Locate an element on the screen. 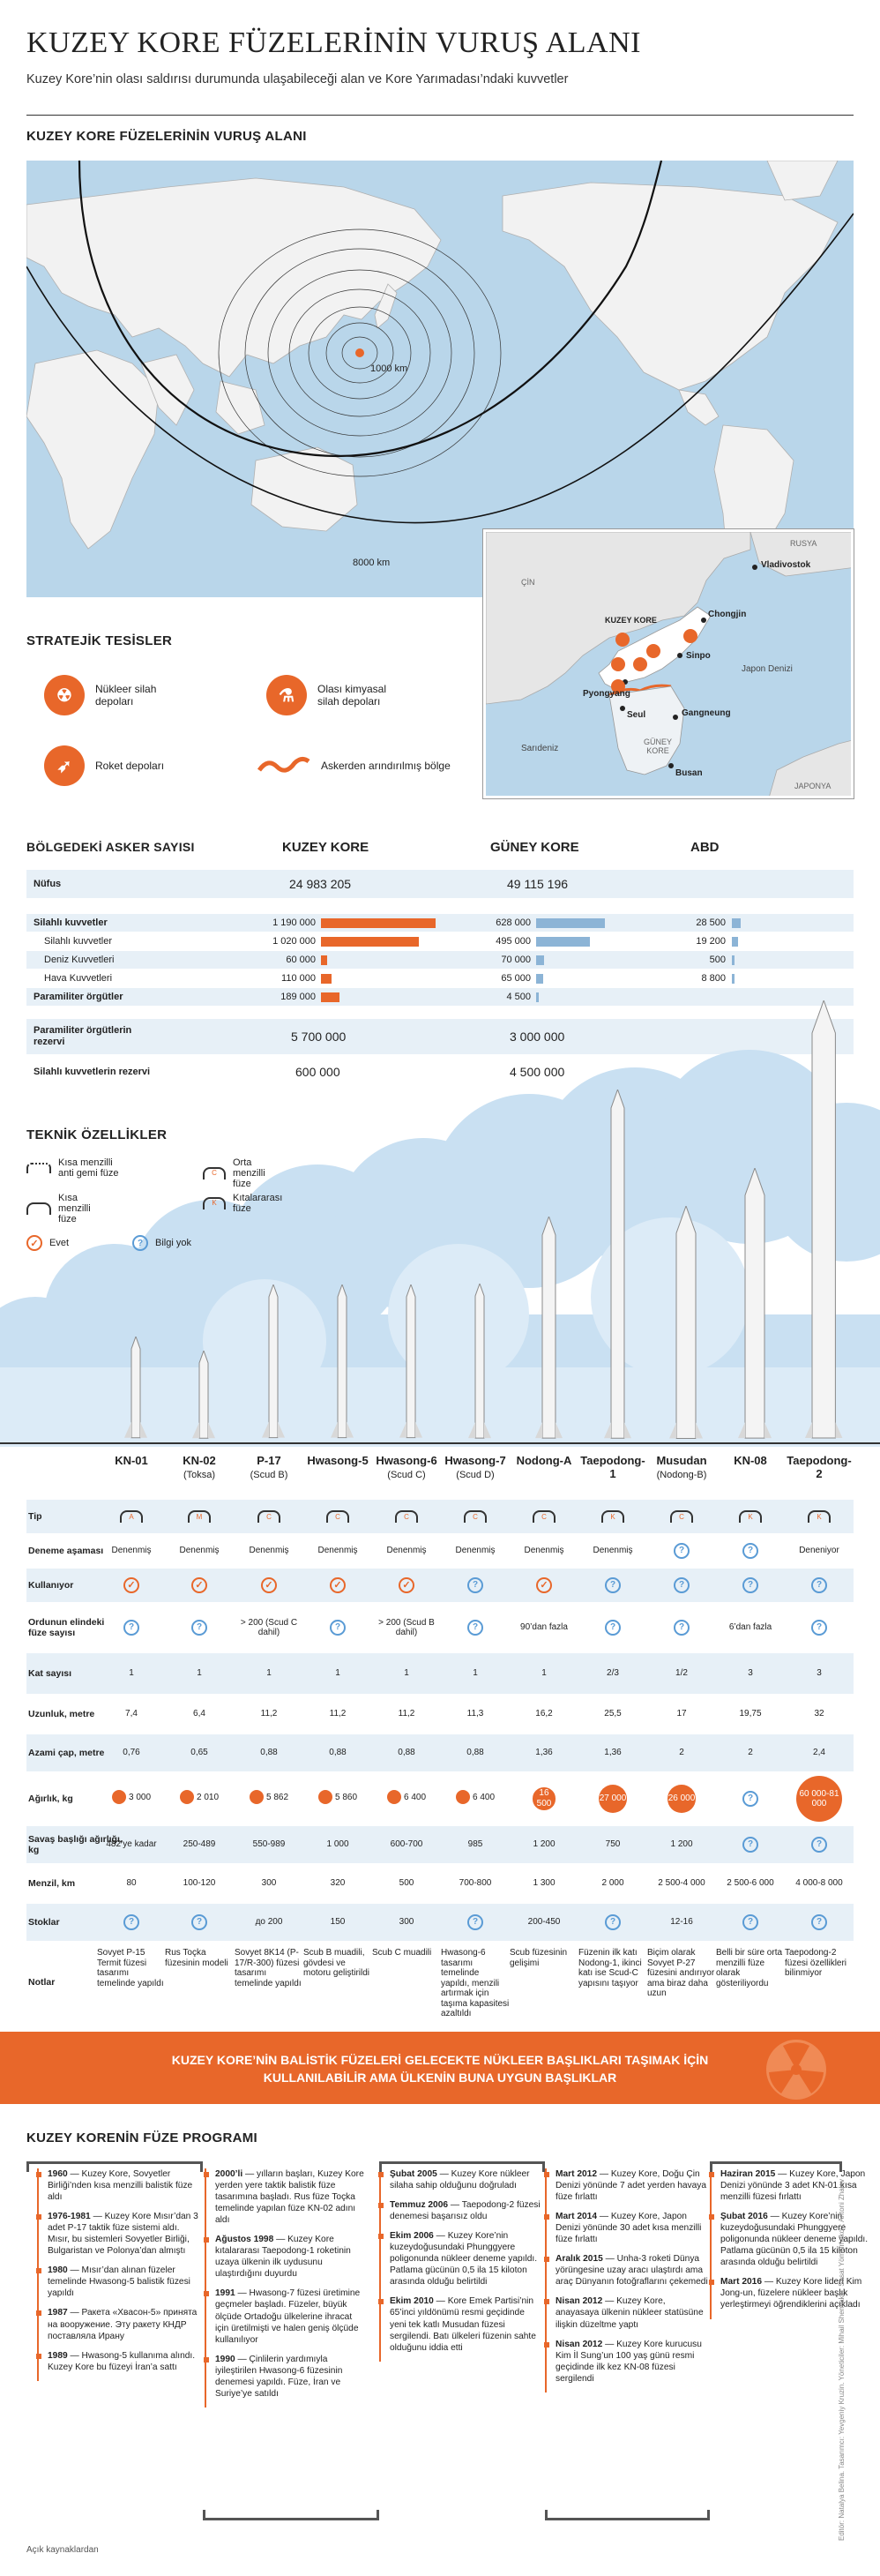  troop-gk-value: 65 000 is located at coordinates (516, 979).